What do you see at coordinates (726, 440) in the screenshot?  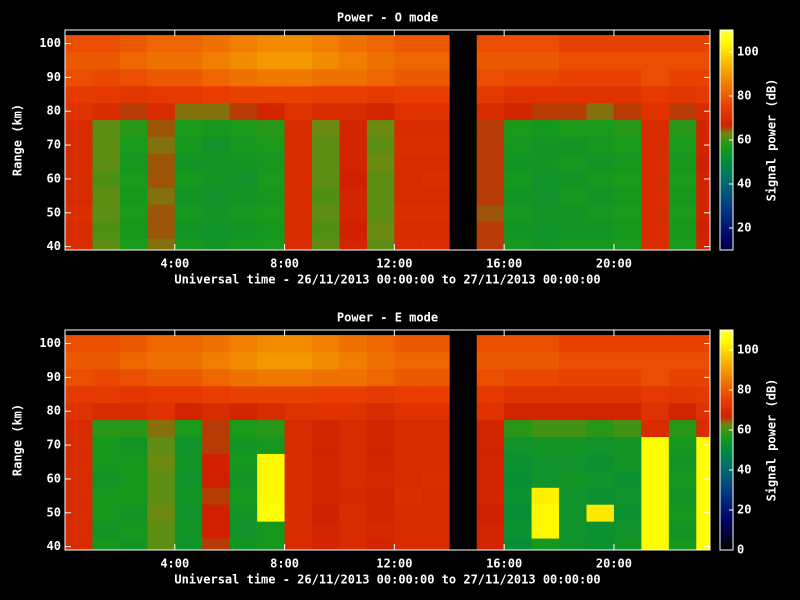 I see `colorbar-frame` at bounding box center [726, 440].